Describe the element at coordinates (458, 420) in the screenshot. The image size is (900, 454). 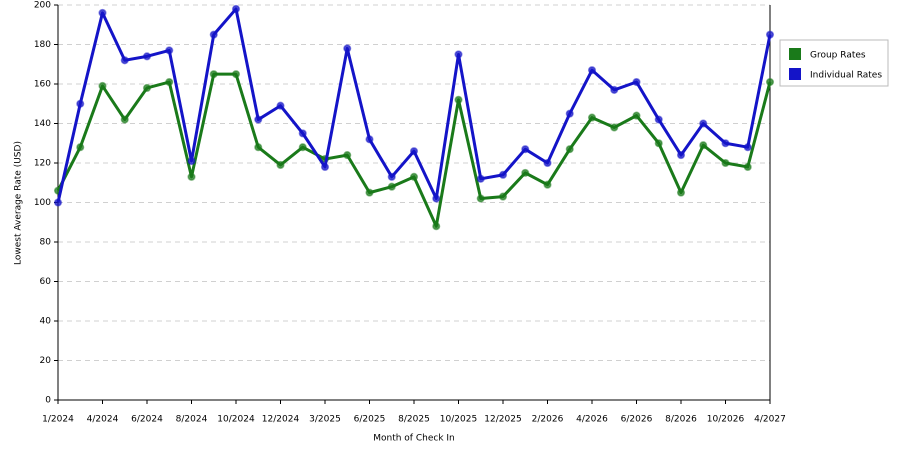
I see `x-tick-label: 10/2025` at that location.